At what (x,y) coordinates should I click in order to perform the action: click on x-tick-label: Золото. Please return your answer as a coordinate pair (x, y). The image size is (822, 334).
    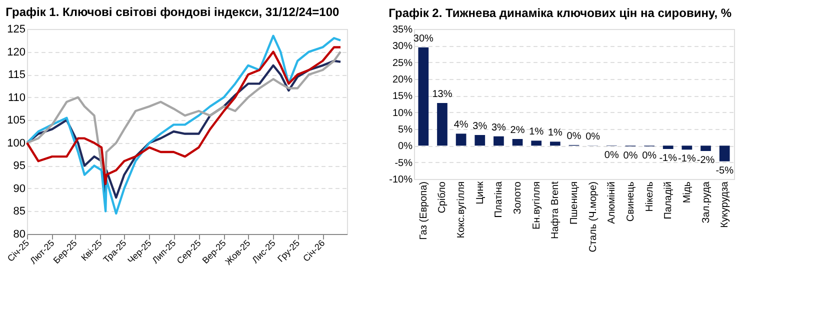
    Looking at the image, I should click on (518, 197).